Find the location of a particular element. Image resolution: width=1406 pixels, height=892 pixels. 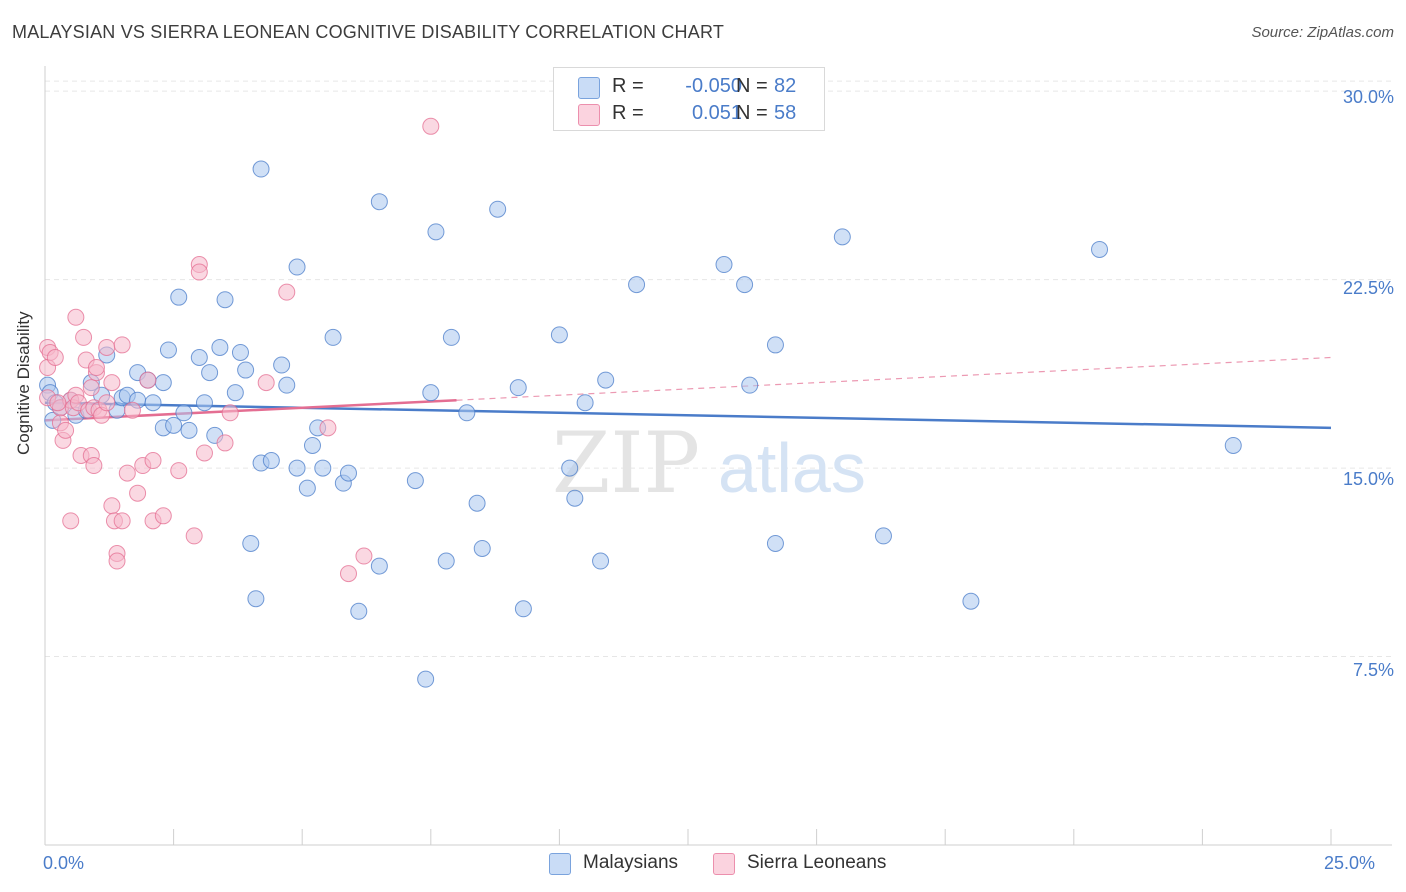

y-tick-label: 15.0% is located at coordinates (1368, 479).